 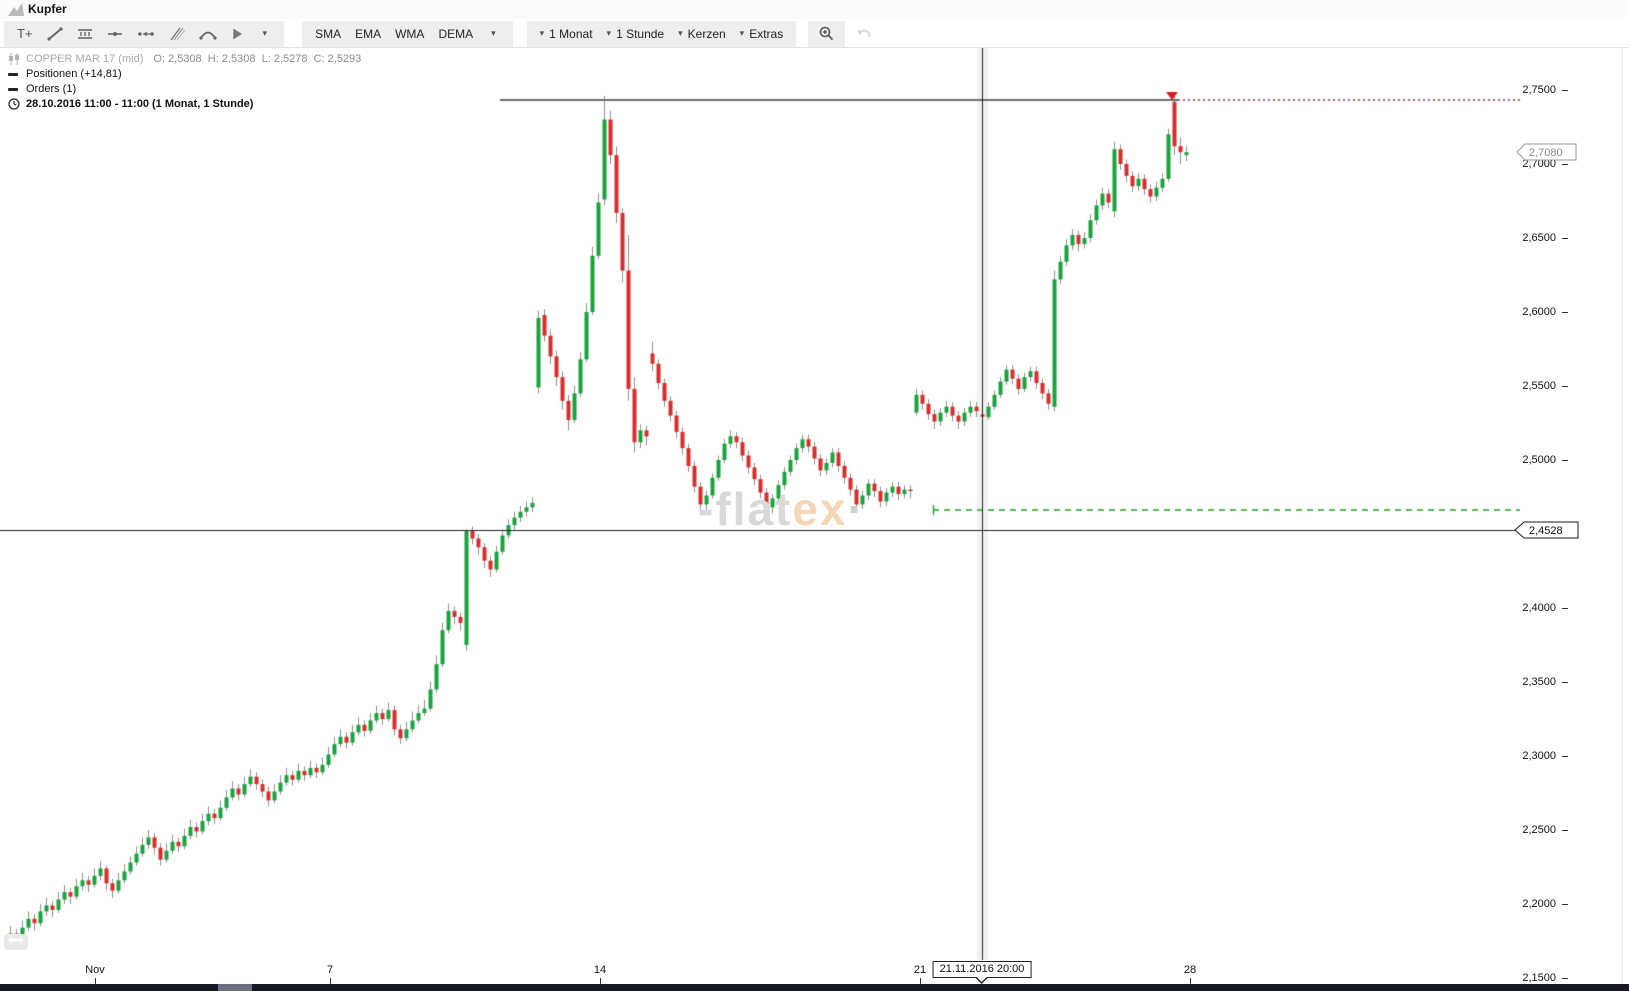 I want to click on fibonacci-icon, so click(x=84, y=33).